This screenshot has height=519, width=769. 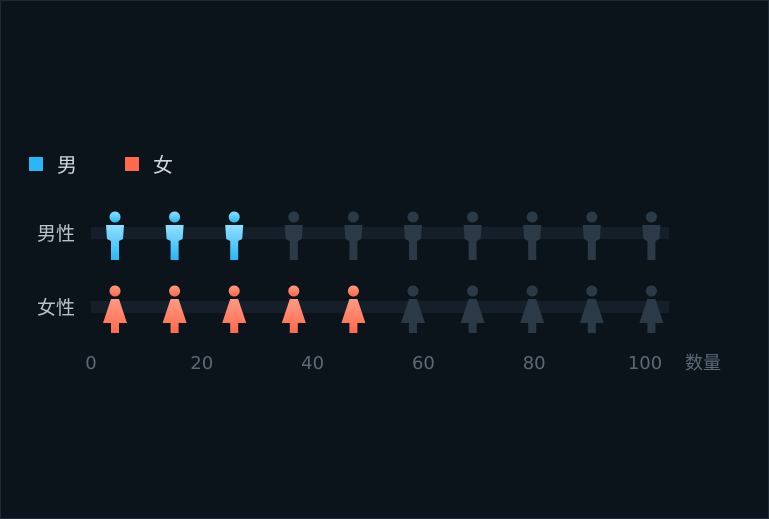 What do you see at coordinates (90, 363) in the screenshot?
I see `x-tick-label: 0` at bounding box center [90, 363].